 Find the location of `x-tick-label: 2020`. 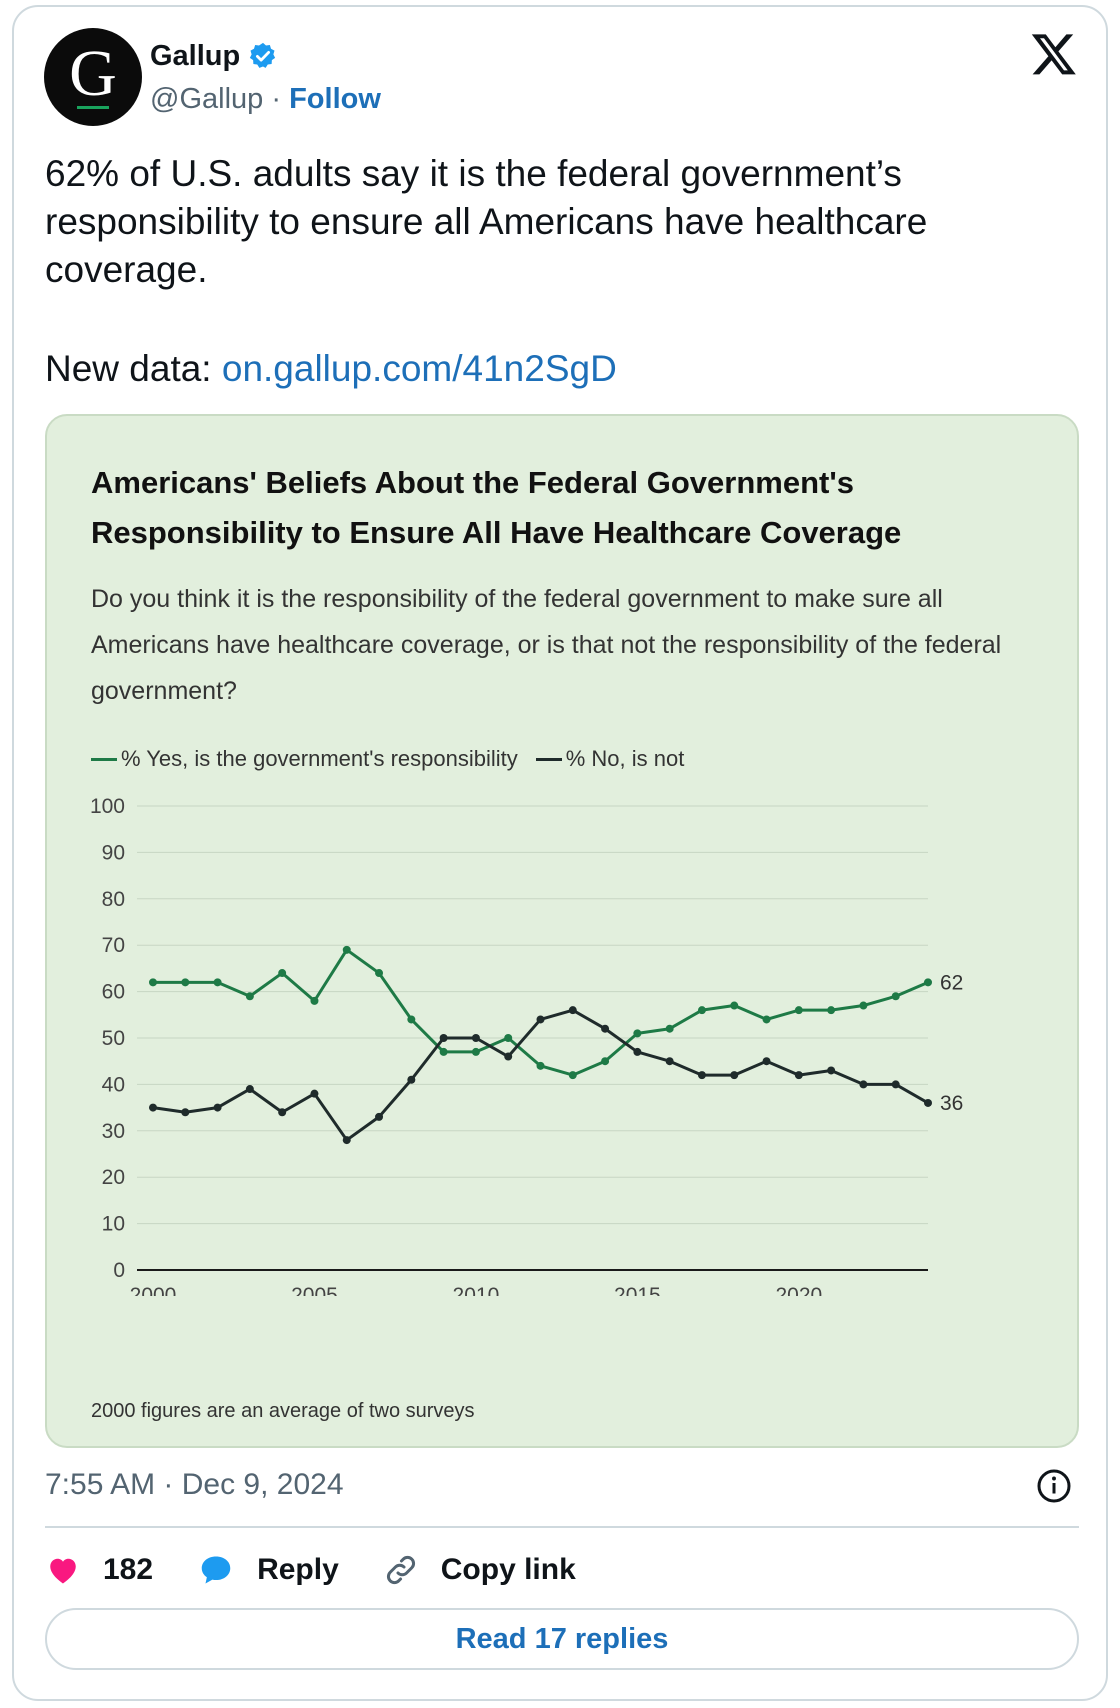

x-tick-label: 2020 is located at coordinates (798, 1290).